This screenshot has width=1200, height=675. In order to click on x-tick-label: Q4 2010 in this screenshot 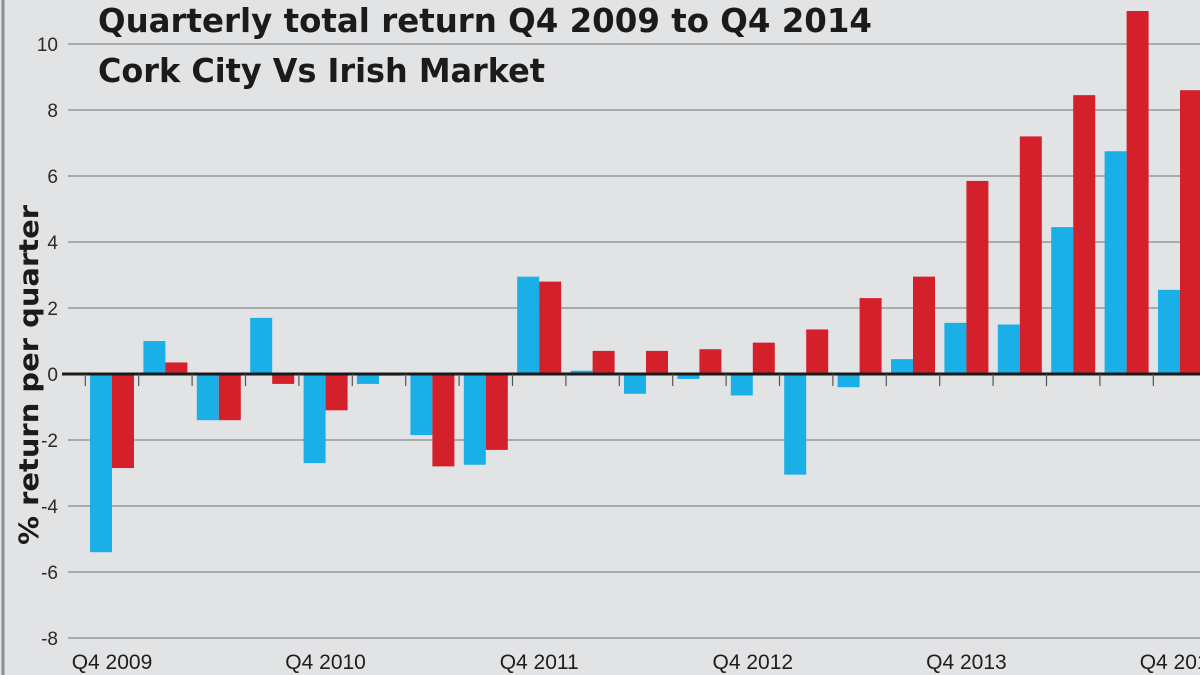, I will do `click(325, 662)`.